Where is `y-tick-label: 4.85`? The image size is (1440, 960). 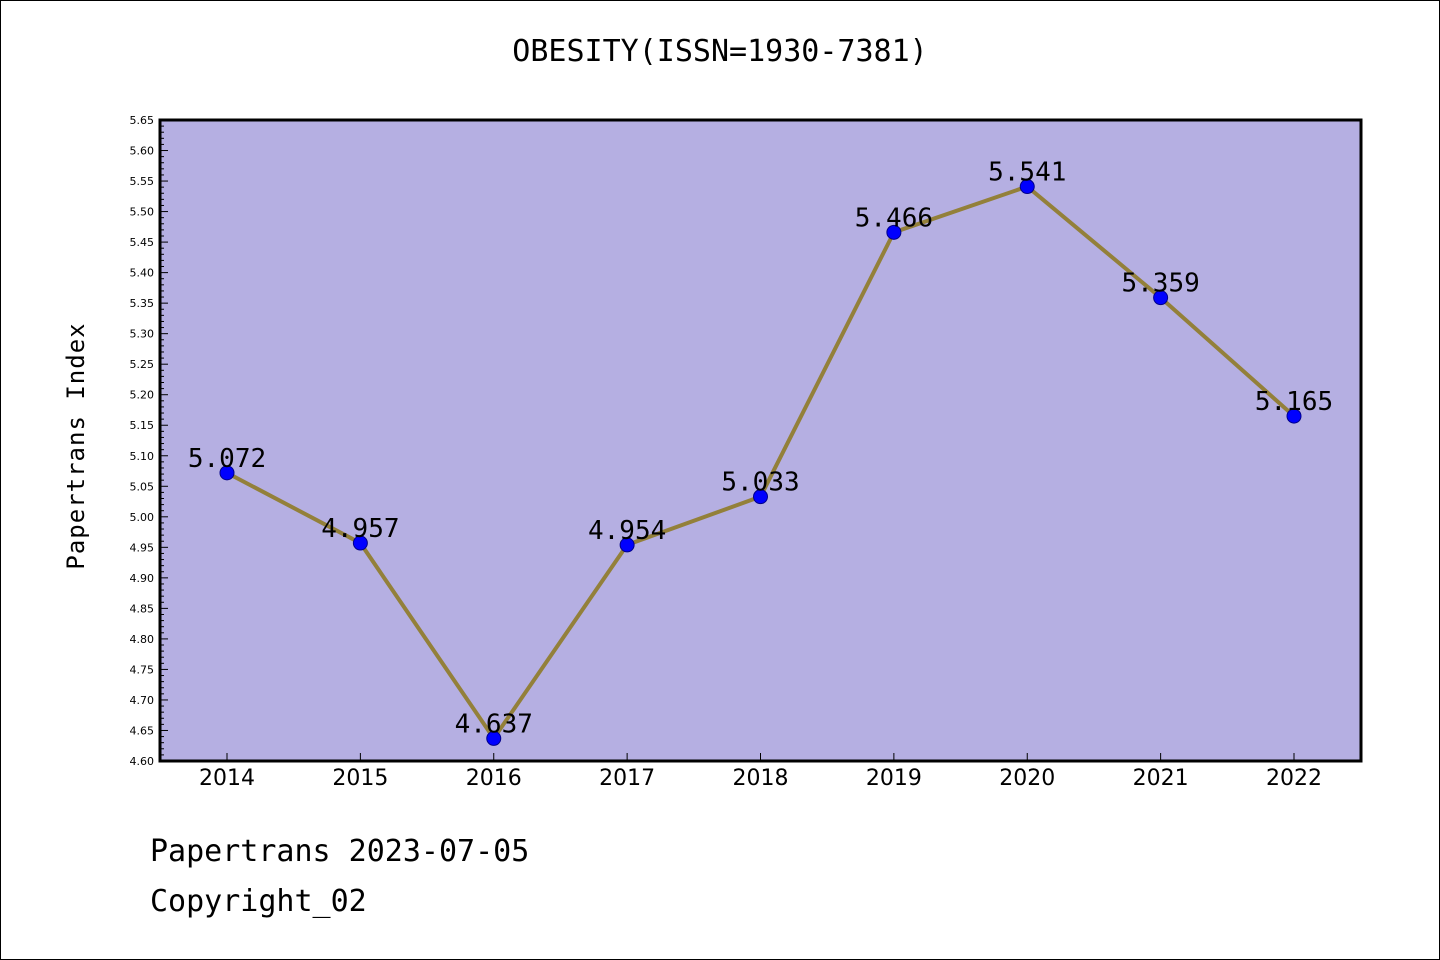
y-tick-label: 4.85 is located at coordinates (142, 608).